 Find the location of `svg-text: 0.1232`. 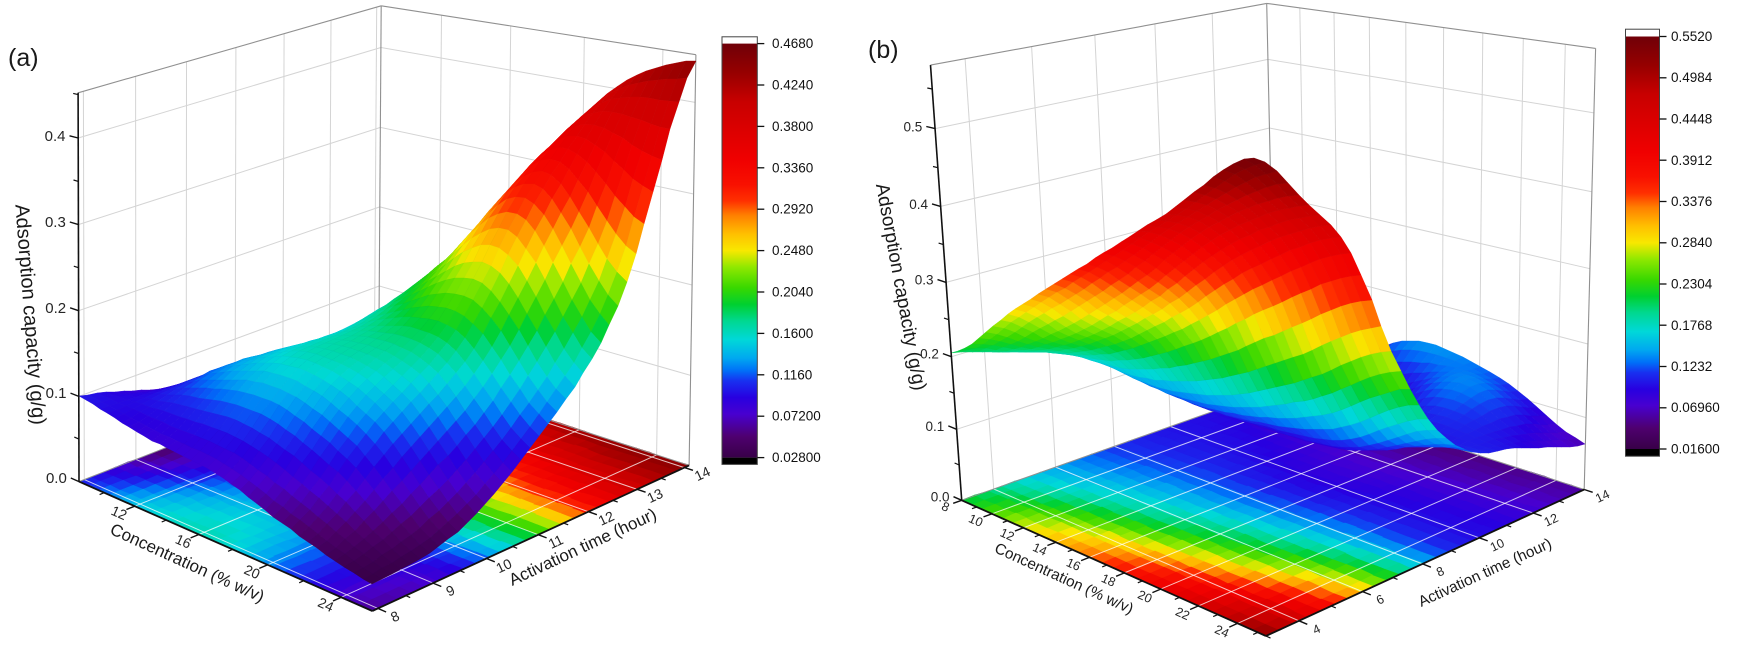

svg-text: 0.1232 is located at coordinates (1691, 366).